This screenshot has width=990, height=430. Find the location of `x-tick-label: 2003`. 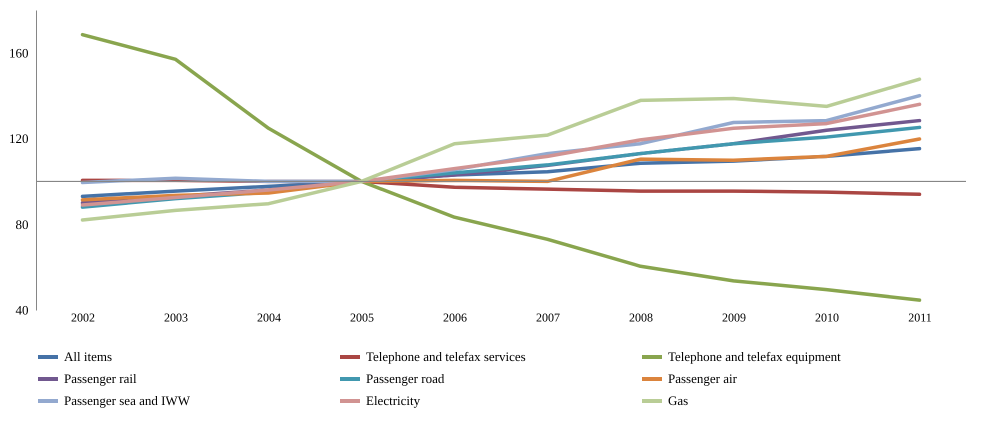

x-tick-label: 2003 is located at coordinates (176, 317).